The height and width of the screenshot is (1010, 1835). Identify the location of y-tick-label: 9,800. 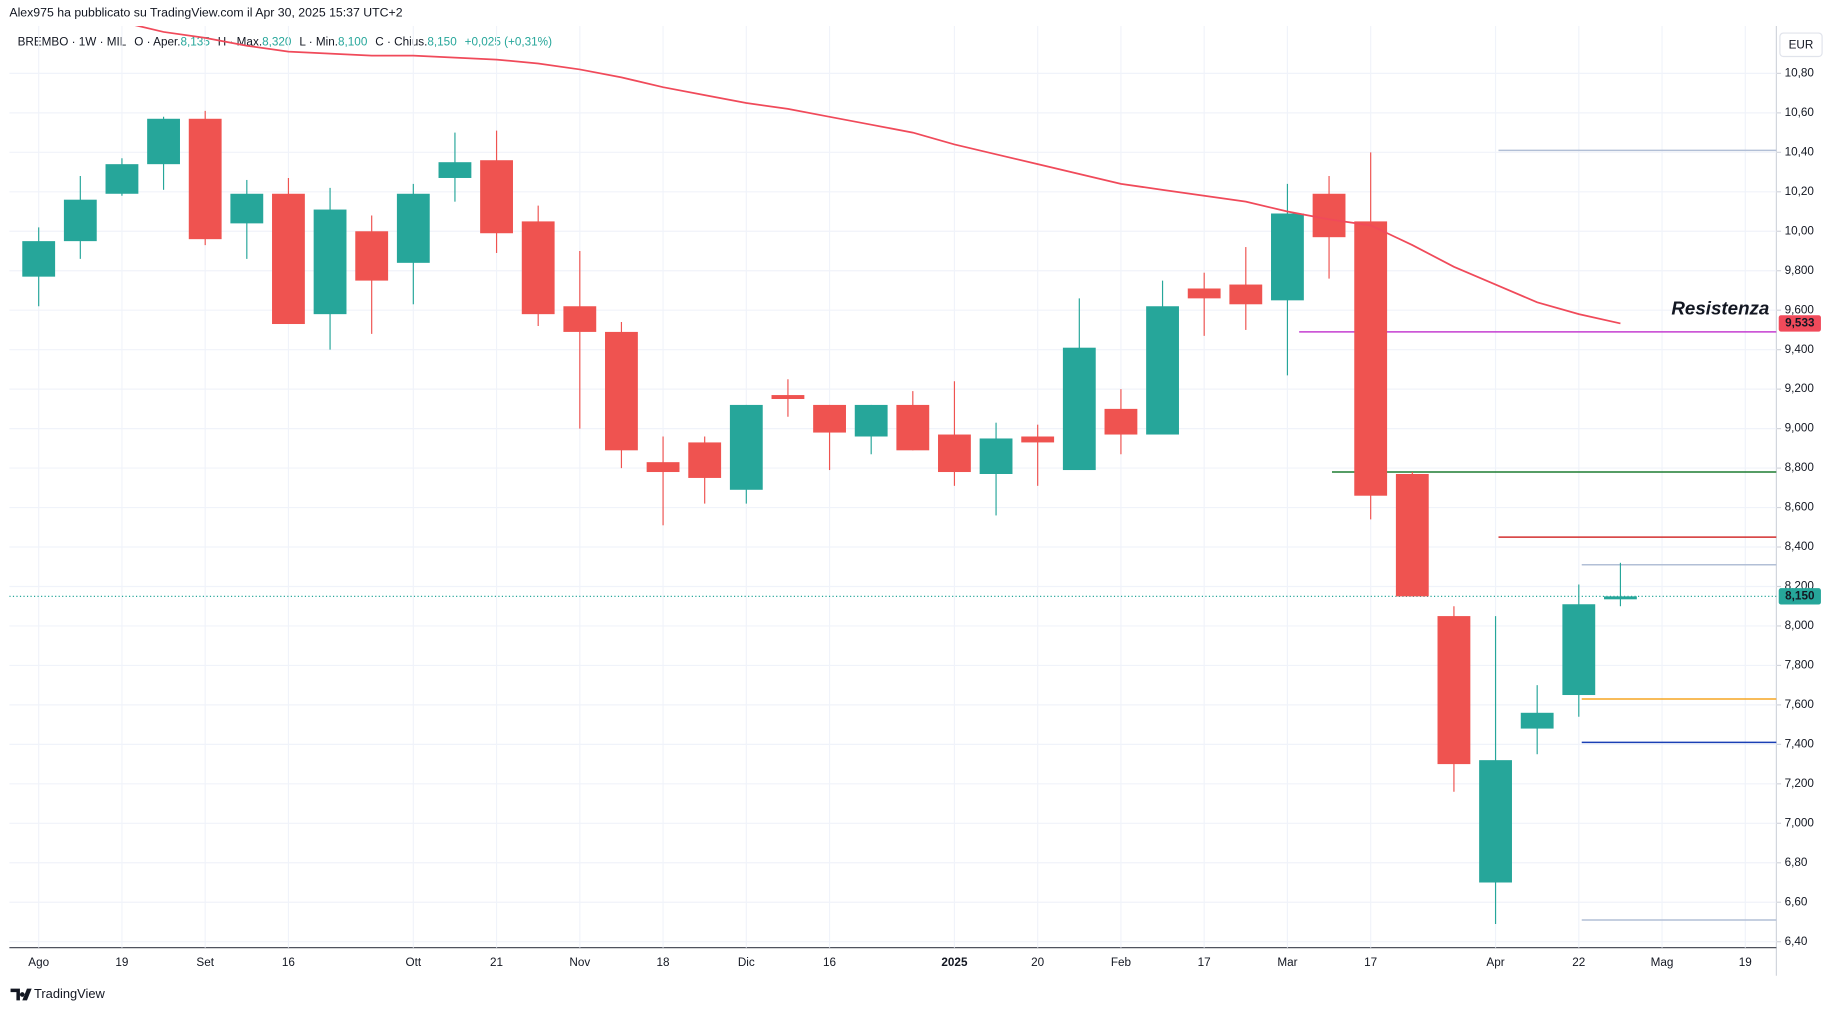
(1800, 270).